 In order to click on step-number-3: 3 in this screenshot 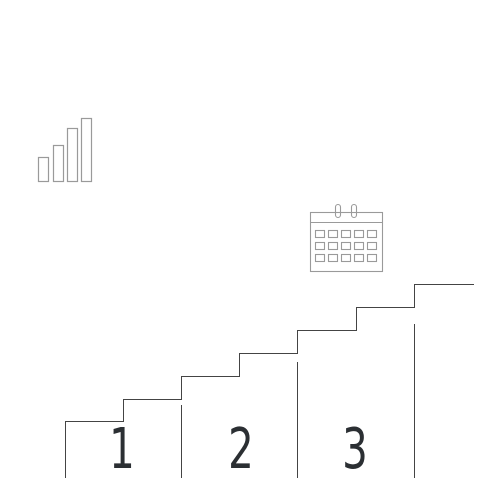, I will do `click(355, 449)`.